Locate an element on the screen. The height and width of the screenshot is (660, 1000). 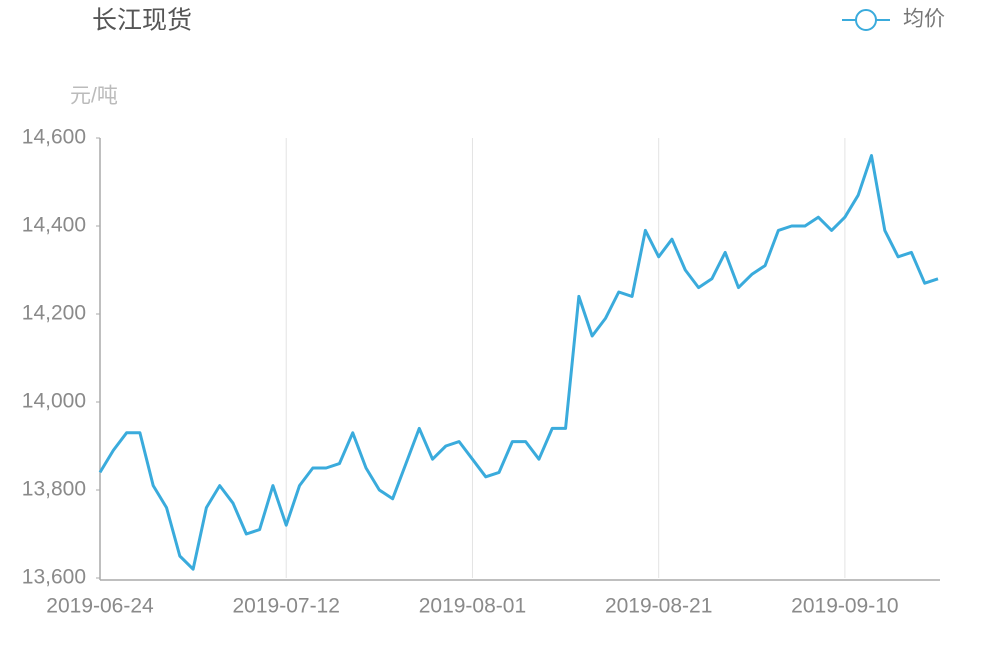
legend-label: 均价 is located at coordinates (924, 19).